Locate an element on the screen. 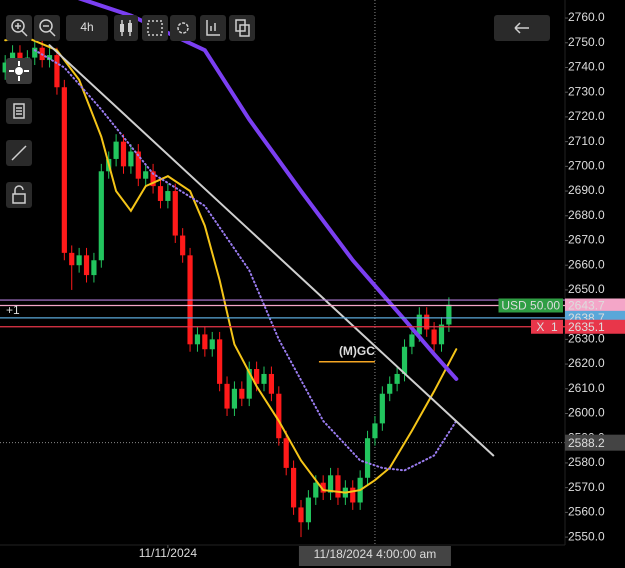 Image resolution: width=625 pixels, height=568 pixels. y-tick-label: 2580.0 is located at coordinates (586, 462).